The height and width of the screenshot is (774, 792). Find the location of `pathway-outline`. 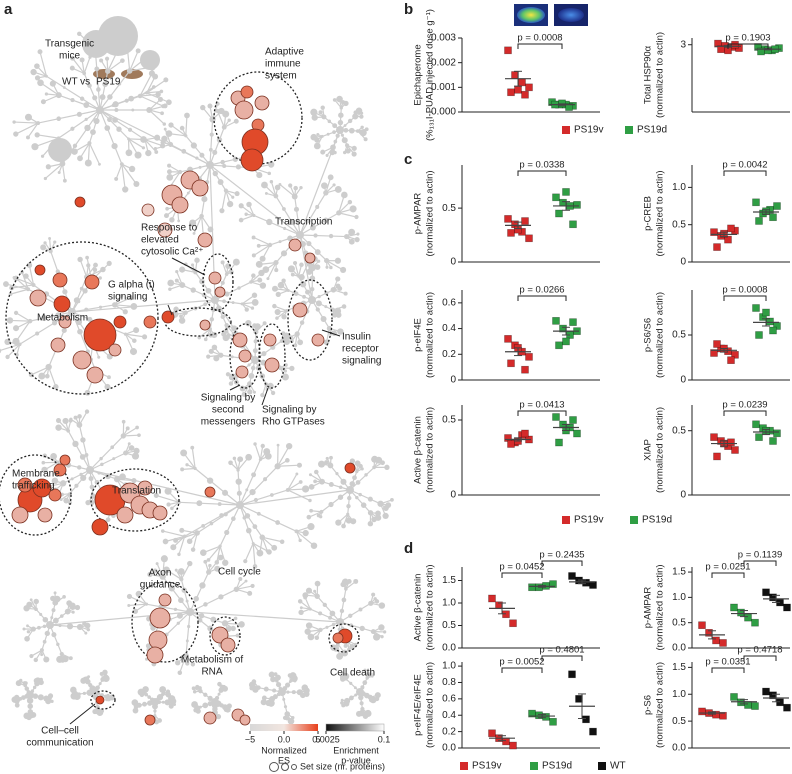

pathway-outline is located at coordinates (225, 636).